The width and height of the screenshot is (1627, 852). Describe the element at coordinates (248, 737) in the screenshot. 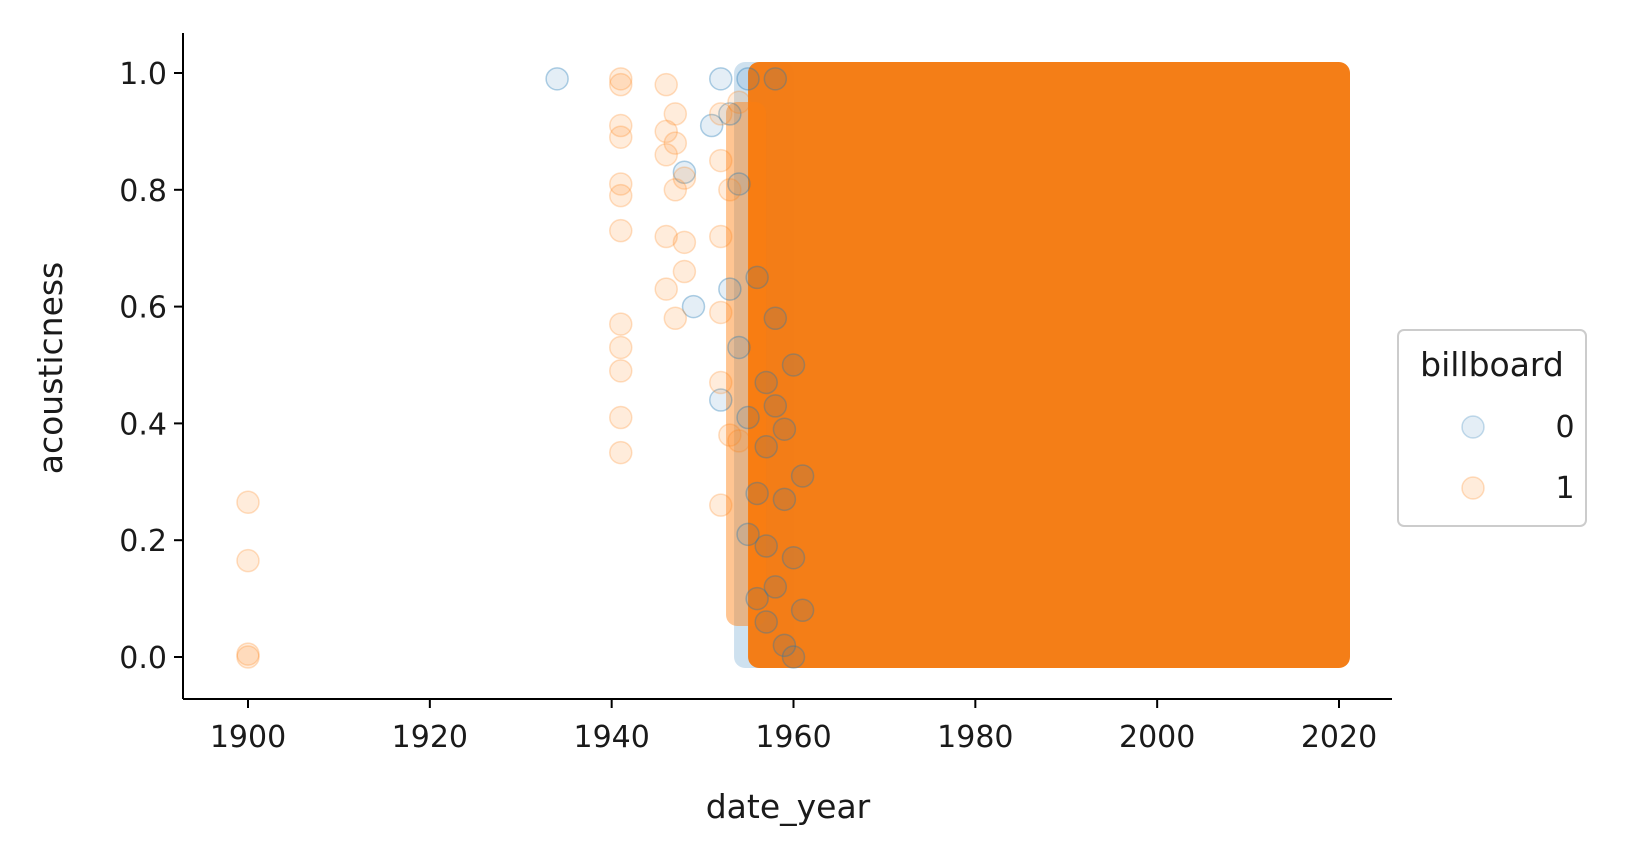

I see `x-tick-label: 1900` at that location.